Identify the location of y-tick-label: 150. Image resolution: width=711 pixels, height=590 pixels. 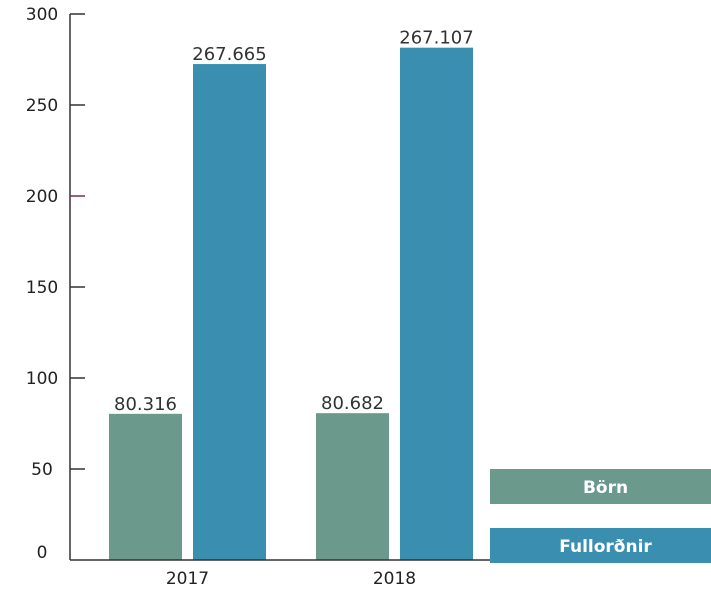
(42, 288).